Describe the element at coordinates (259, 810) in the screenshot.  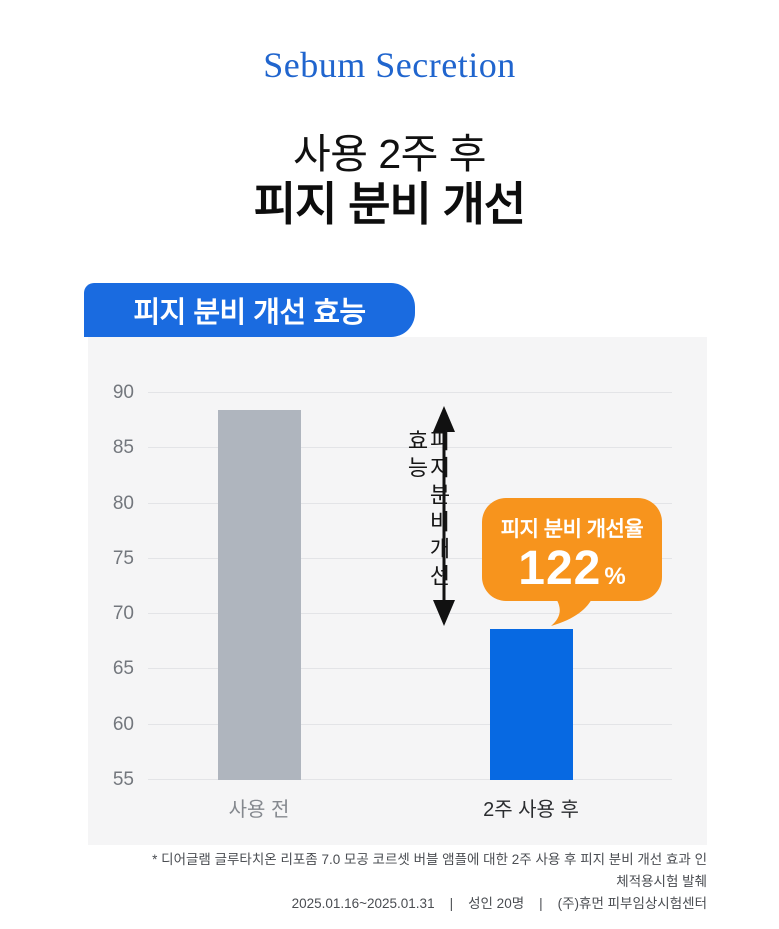
I see `x-label-before: 사용 전` at that location.